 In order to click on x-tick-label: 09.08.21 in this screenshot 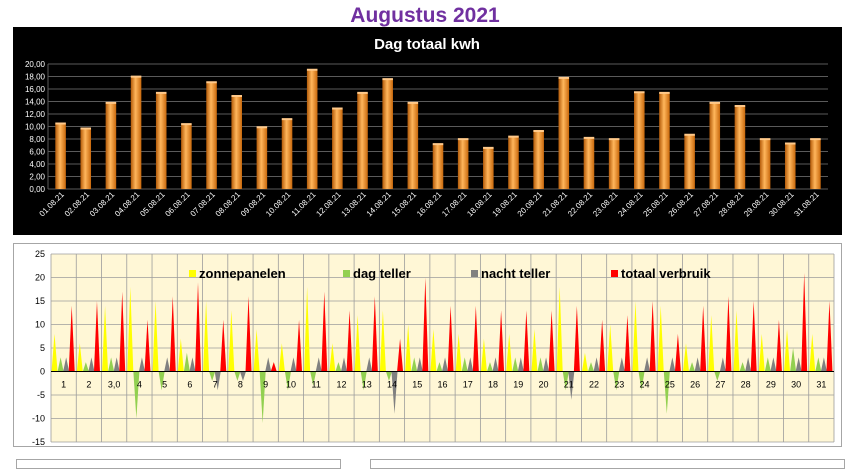, I will do `click(253, 204)`.